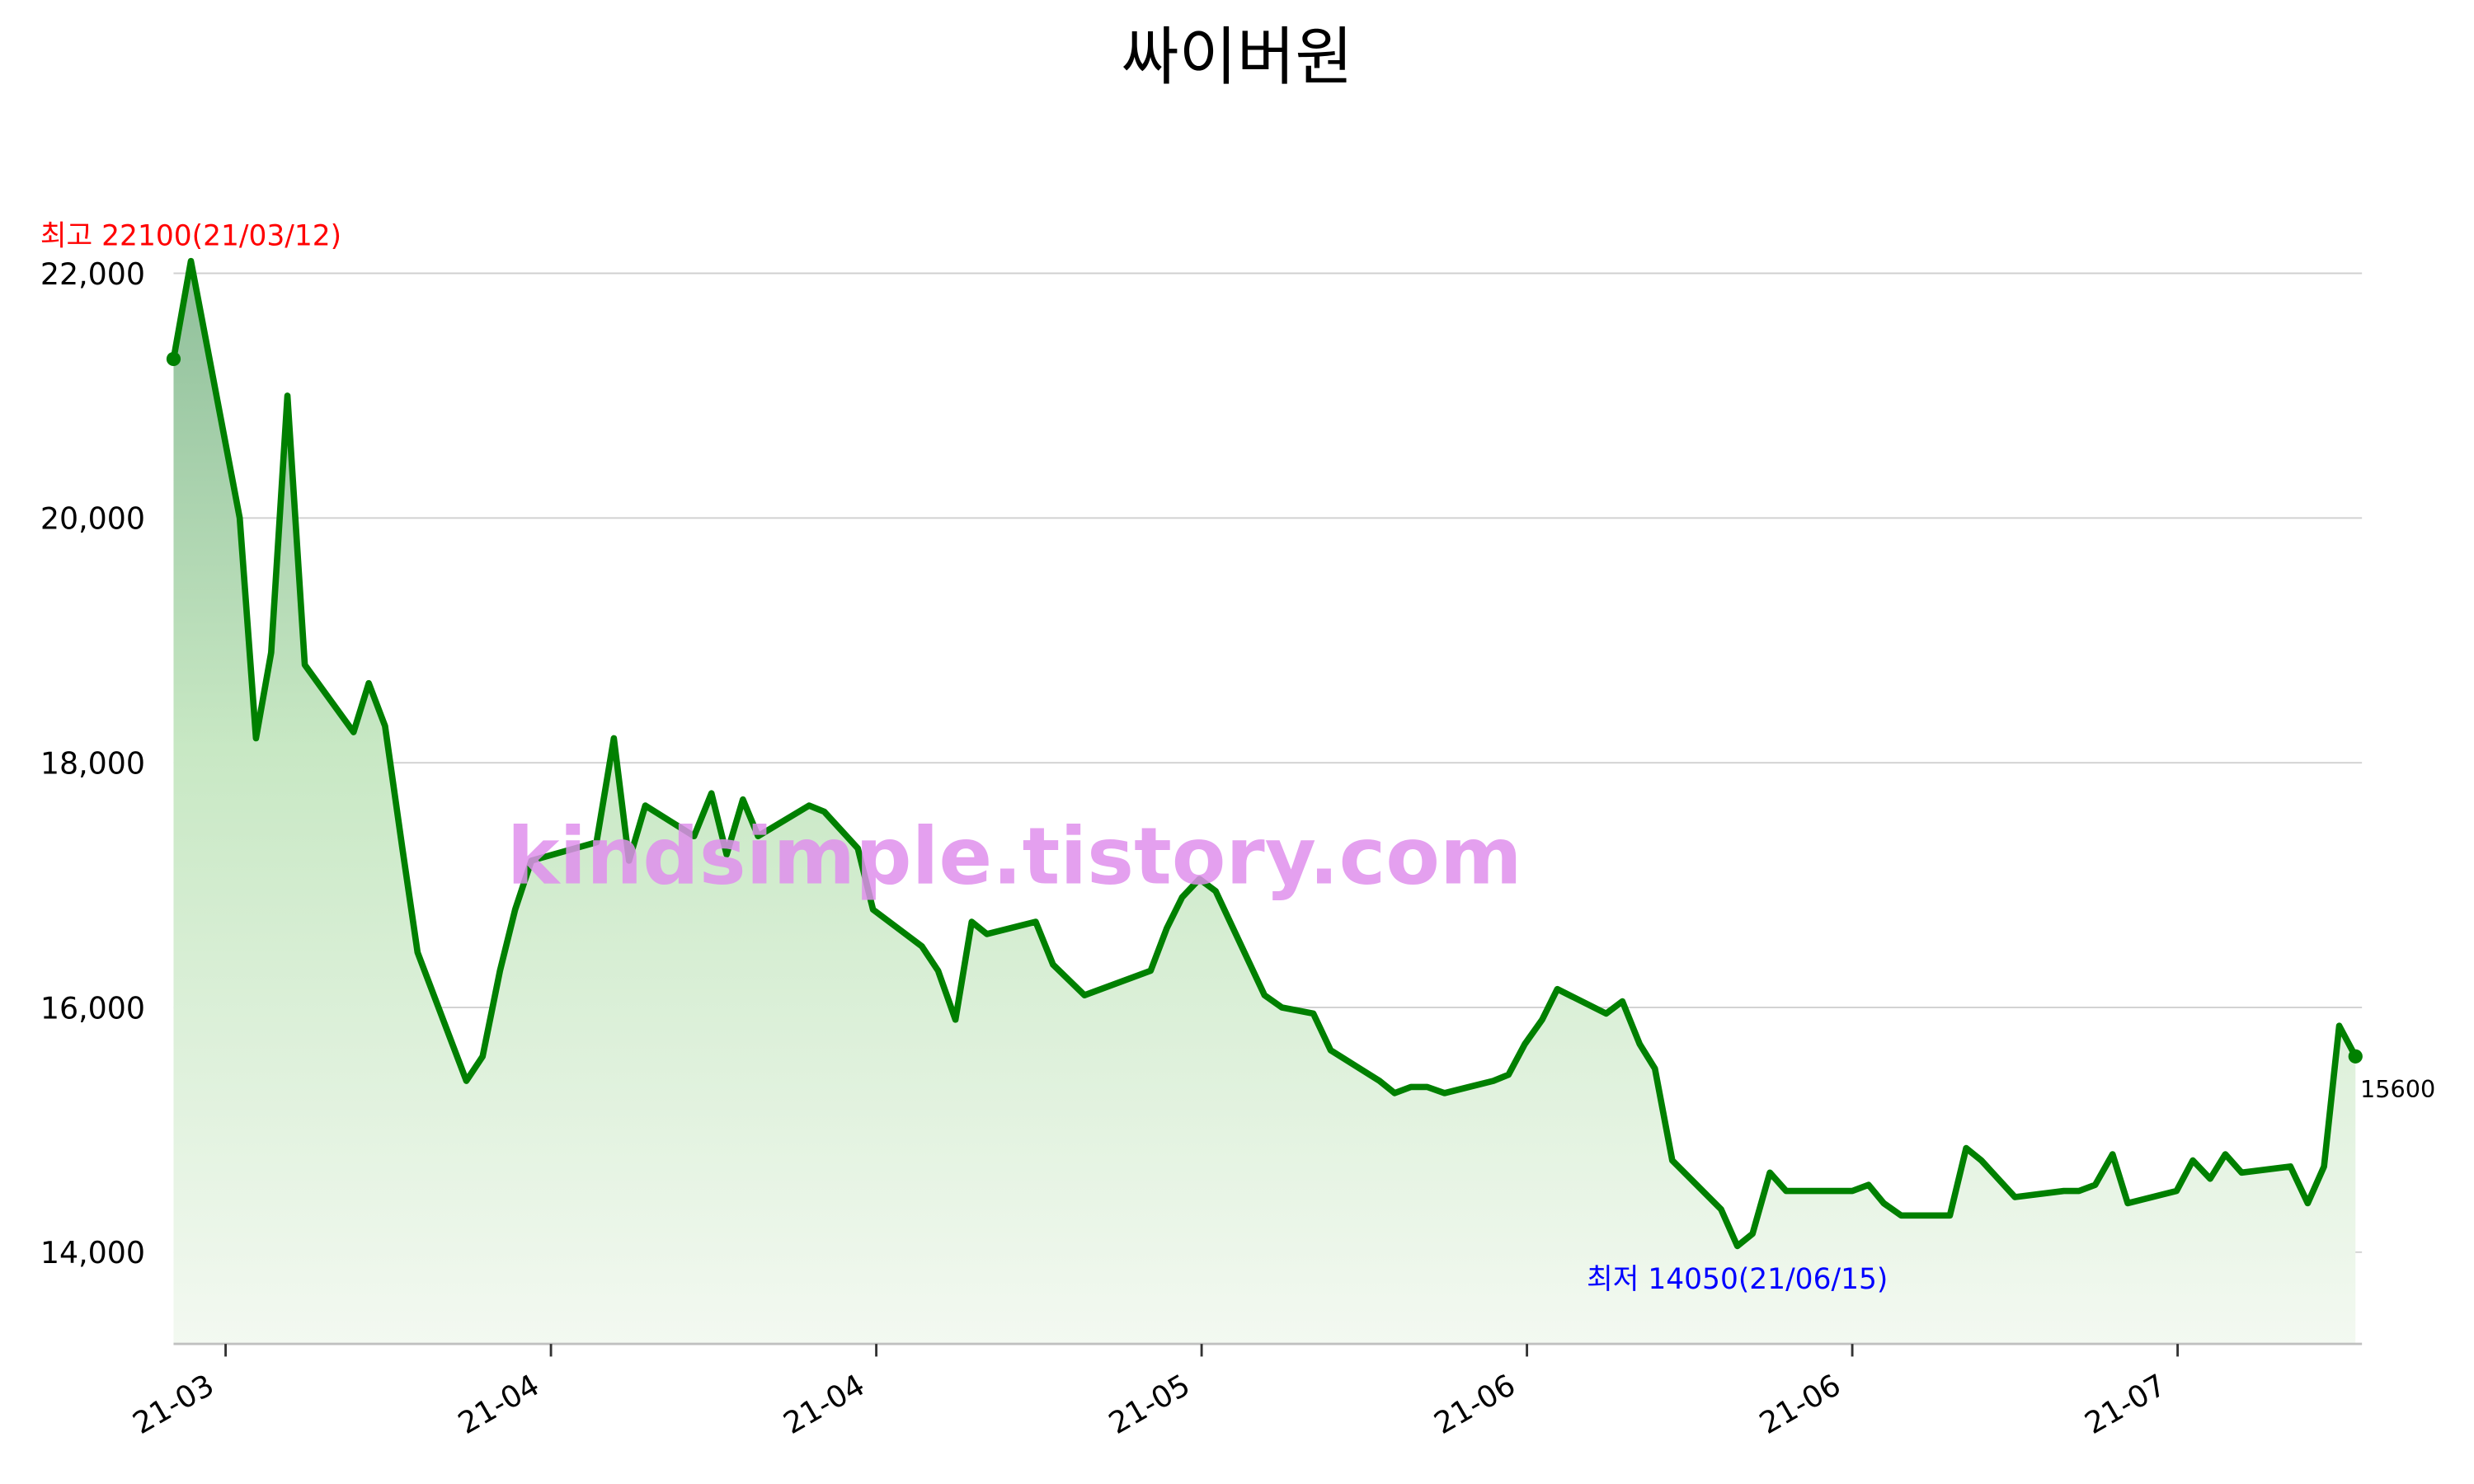  Describe the element at coordinates (2397, 1089) in the screenshot. I see `last-label: 15600` at that location.